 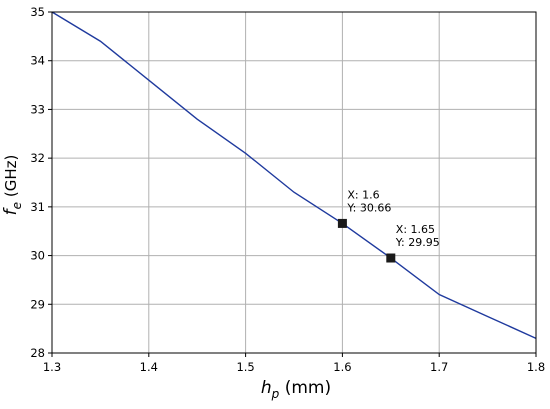 What do you see at coordinates (41, 182) in the screenshot?
I see `y-axis: 28 29 30 31 32 33 34 35` at bounding box center [41, 182].